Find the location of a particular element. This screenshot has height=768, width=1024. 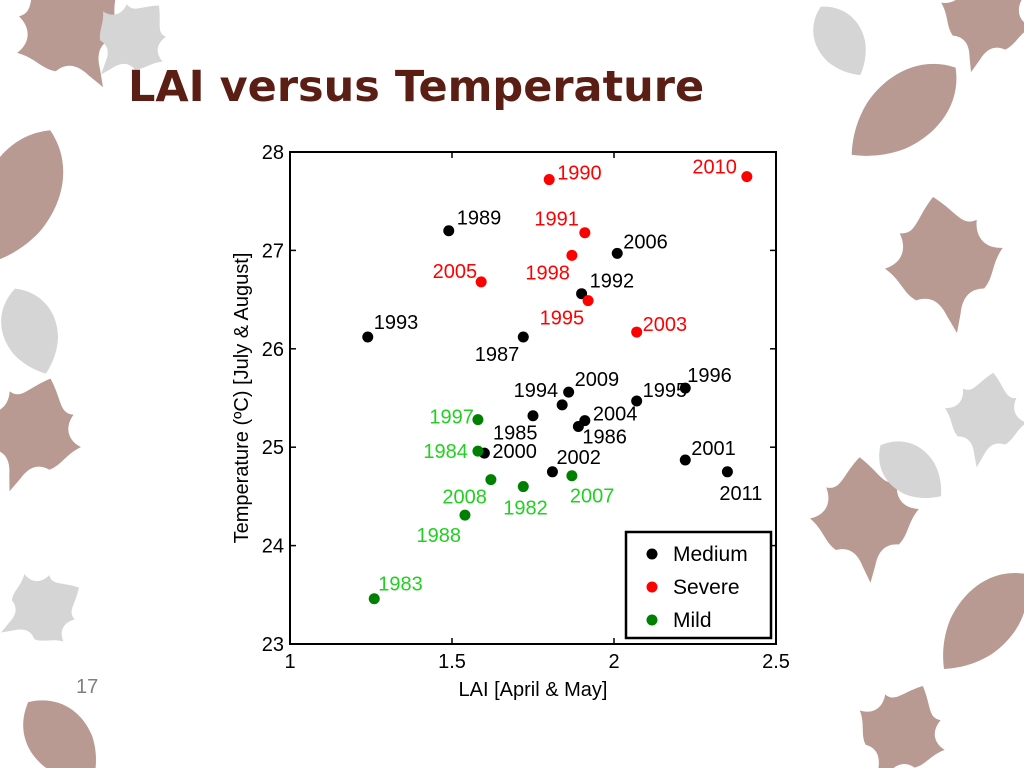

y-tick-label: 24 is located at coordinates (273, 547).